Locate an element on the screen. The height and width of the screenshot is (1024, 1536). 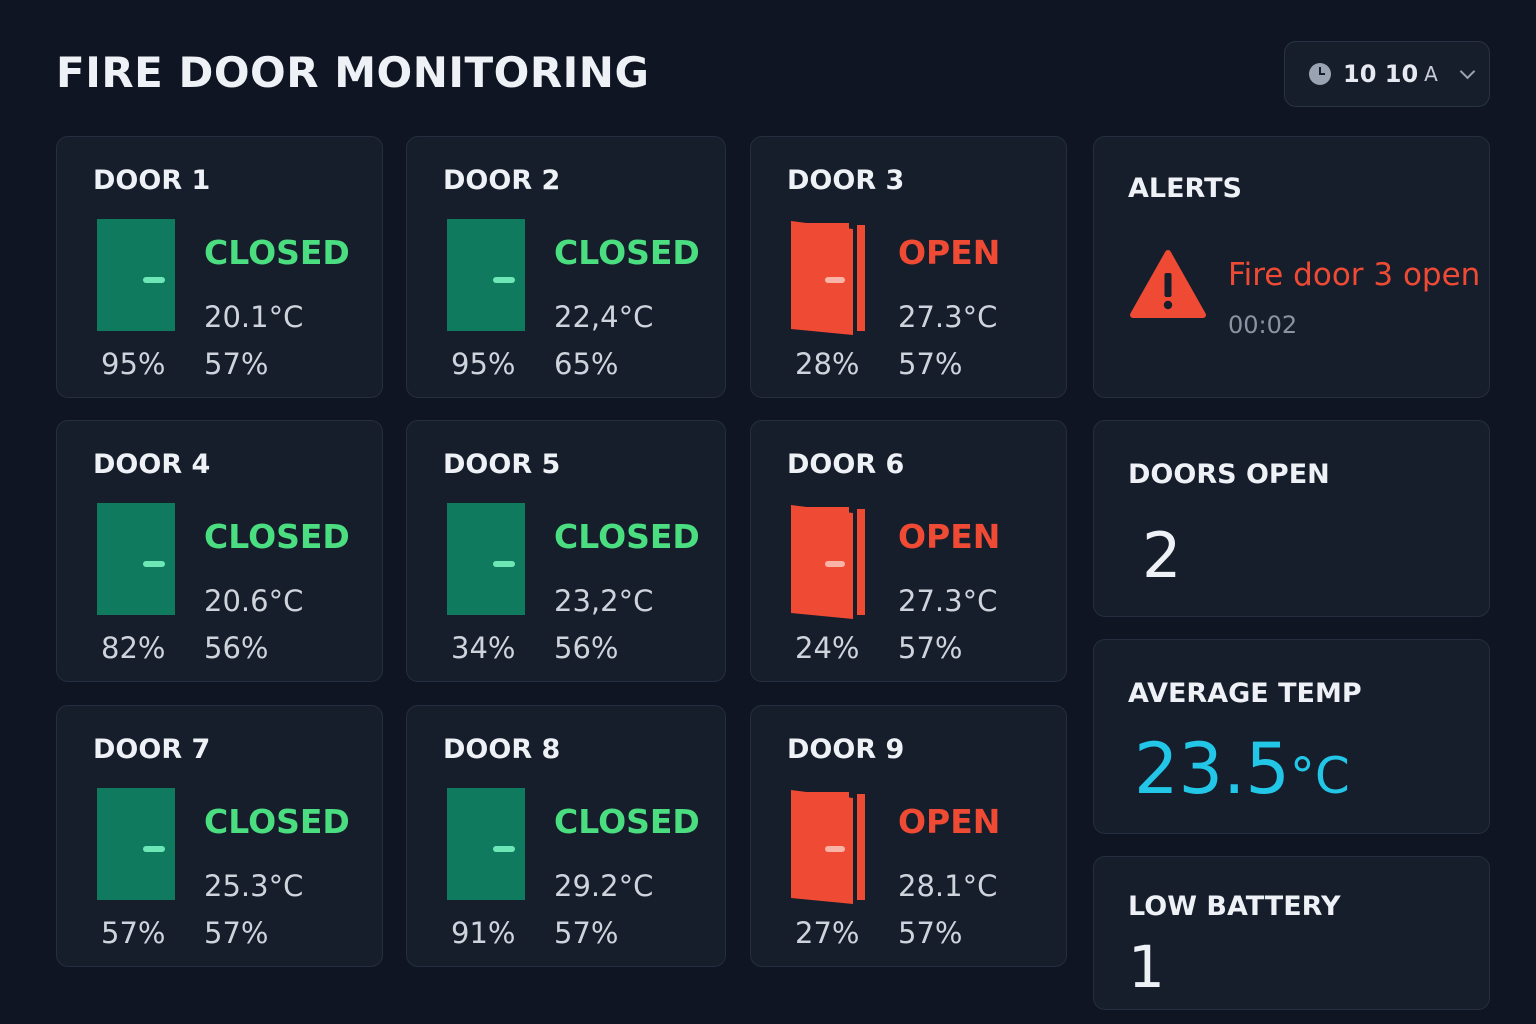
door-temperature: 23,2°C is located at coordinates (604, 601).